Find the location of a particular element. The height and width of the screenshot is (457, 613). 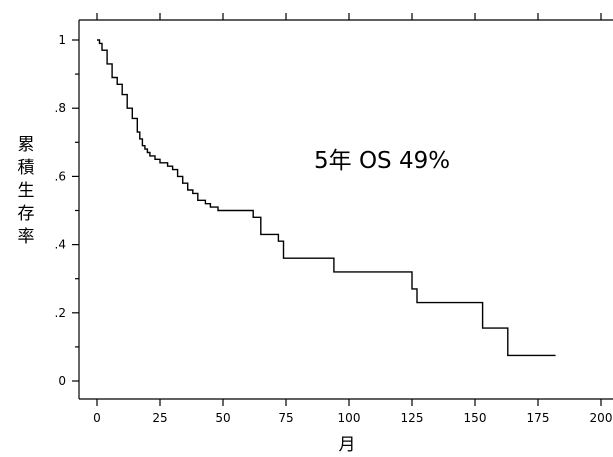

x-tick-label: 0 is located at coordinates (97, 418).